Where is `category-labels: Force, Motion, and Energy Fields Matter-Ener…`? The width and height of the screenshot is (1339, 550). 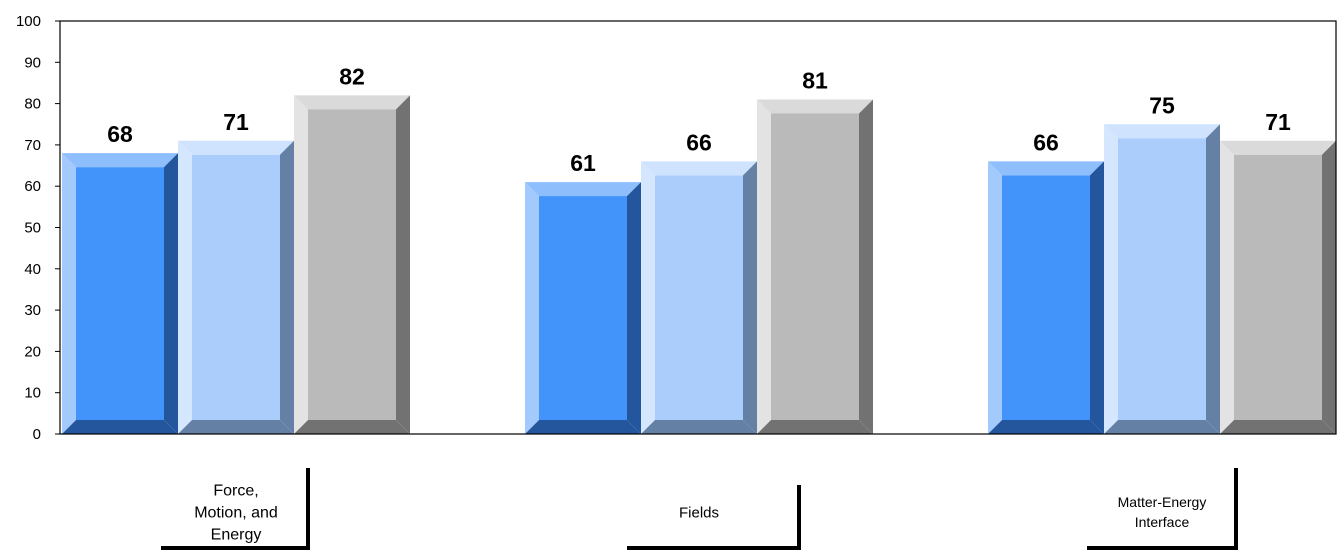
category-labels: Force, Motion, and Energy Fields Matter-Ener… is located at coordinates (699, 509).